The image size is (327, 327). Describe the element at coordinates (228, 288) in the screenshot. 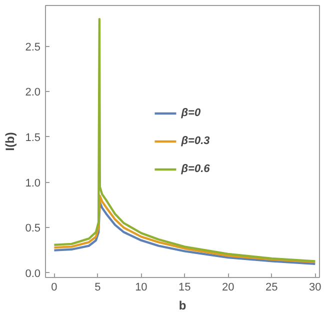

I see `x-tick-label: 20` at that location.